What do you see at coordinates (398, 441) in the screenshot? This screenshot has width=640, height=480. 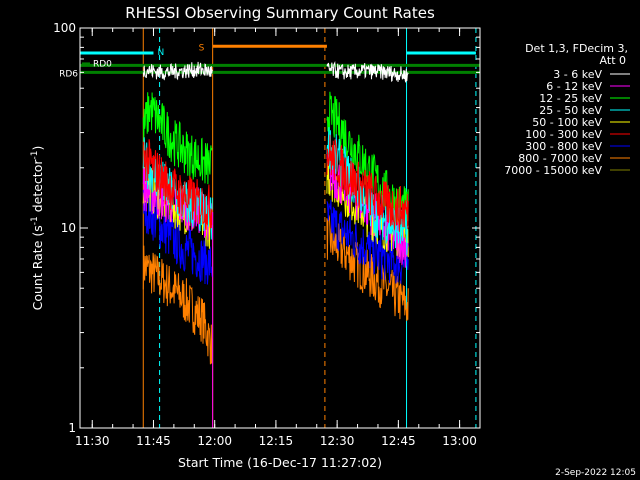 I see `x-tick-label-5: 12:45` at bounding box center [398, 441].